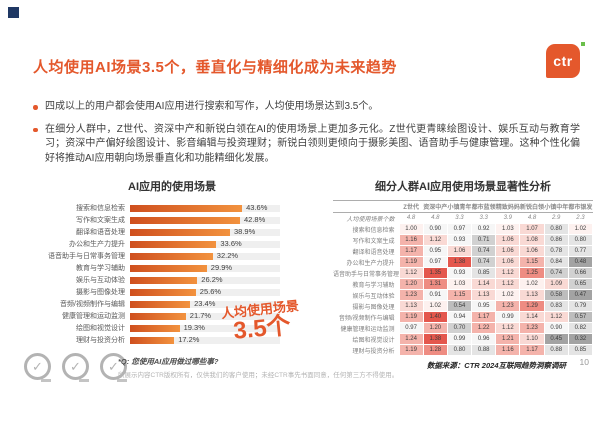  What do you see at coordinates (221, 267) in the screenshot?
I see `bar-value-label: 29.9%` at bounding box center [221, 267].